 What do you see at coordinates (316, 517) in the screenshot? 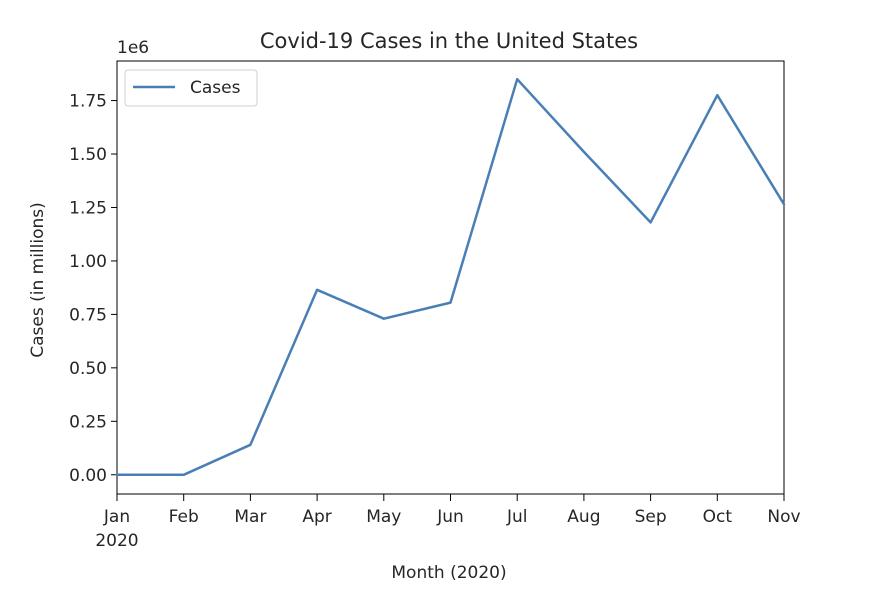
I see `x-tick-label: Apr` at bounding box center [316, 517].